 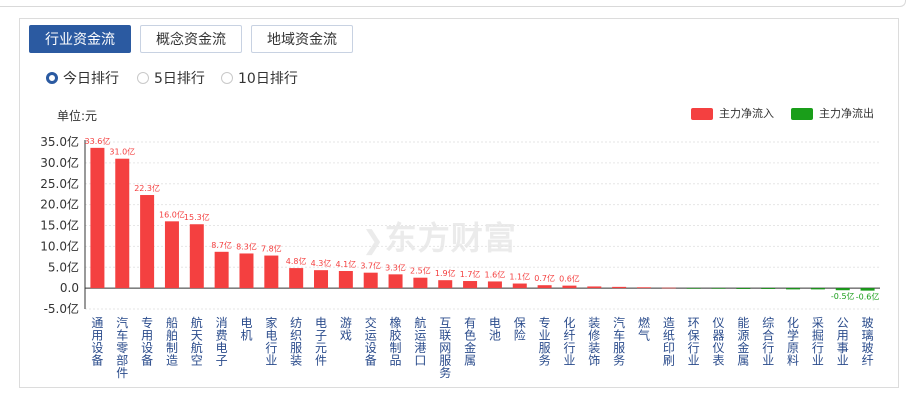 I want to click on data-label: 4.8亿, so click(x=296, y=261).